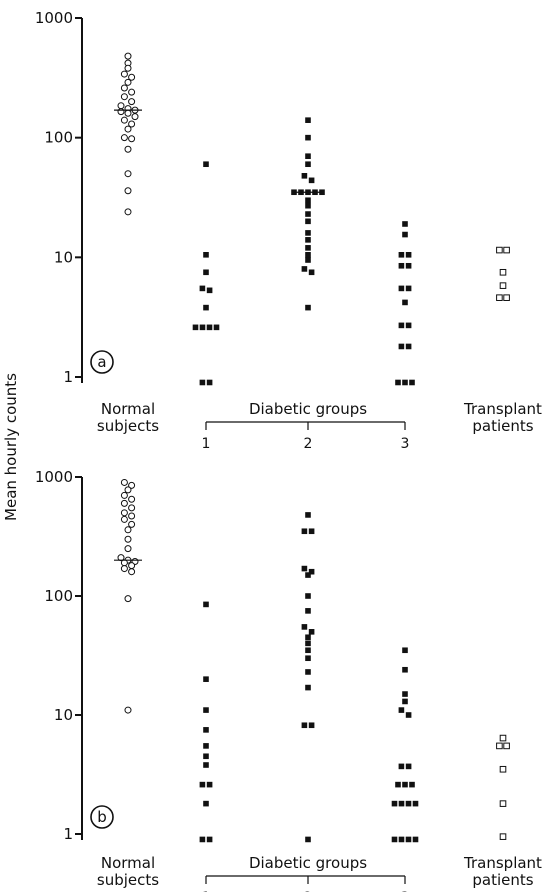 This screenshot has height=892, width=544. Describe the element at coordinates (308, 444) in the screenshot. I see `group-number: 2` at that location.